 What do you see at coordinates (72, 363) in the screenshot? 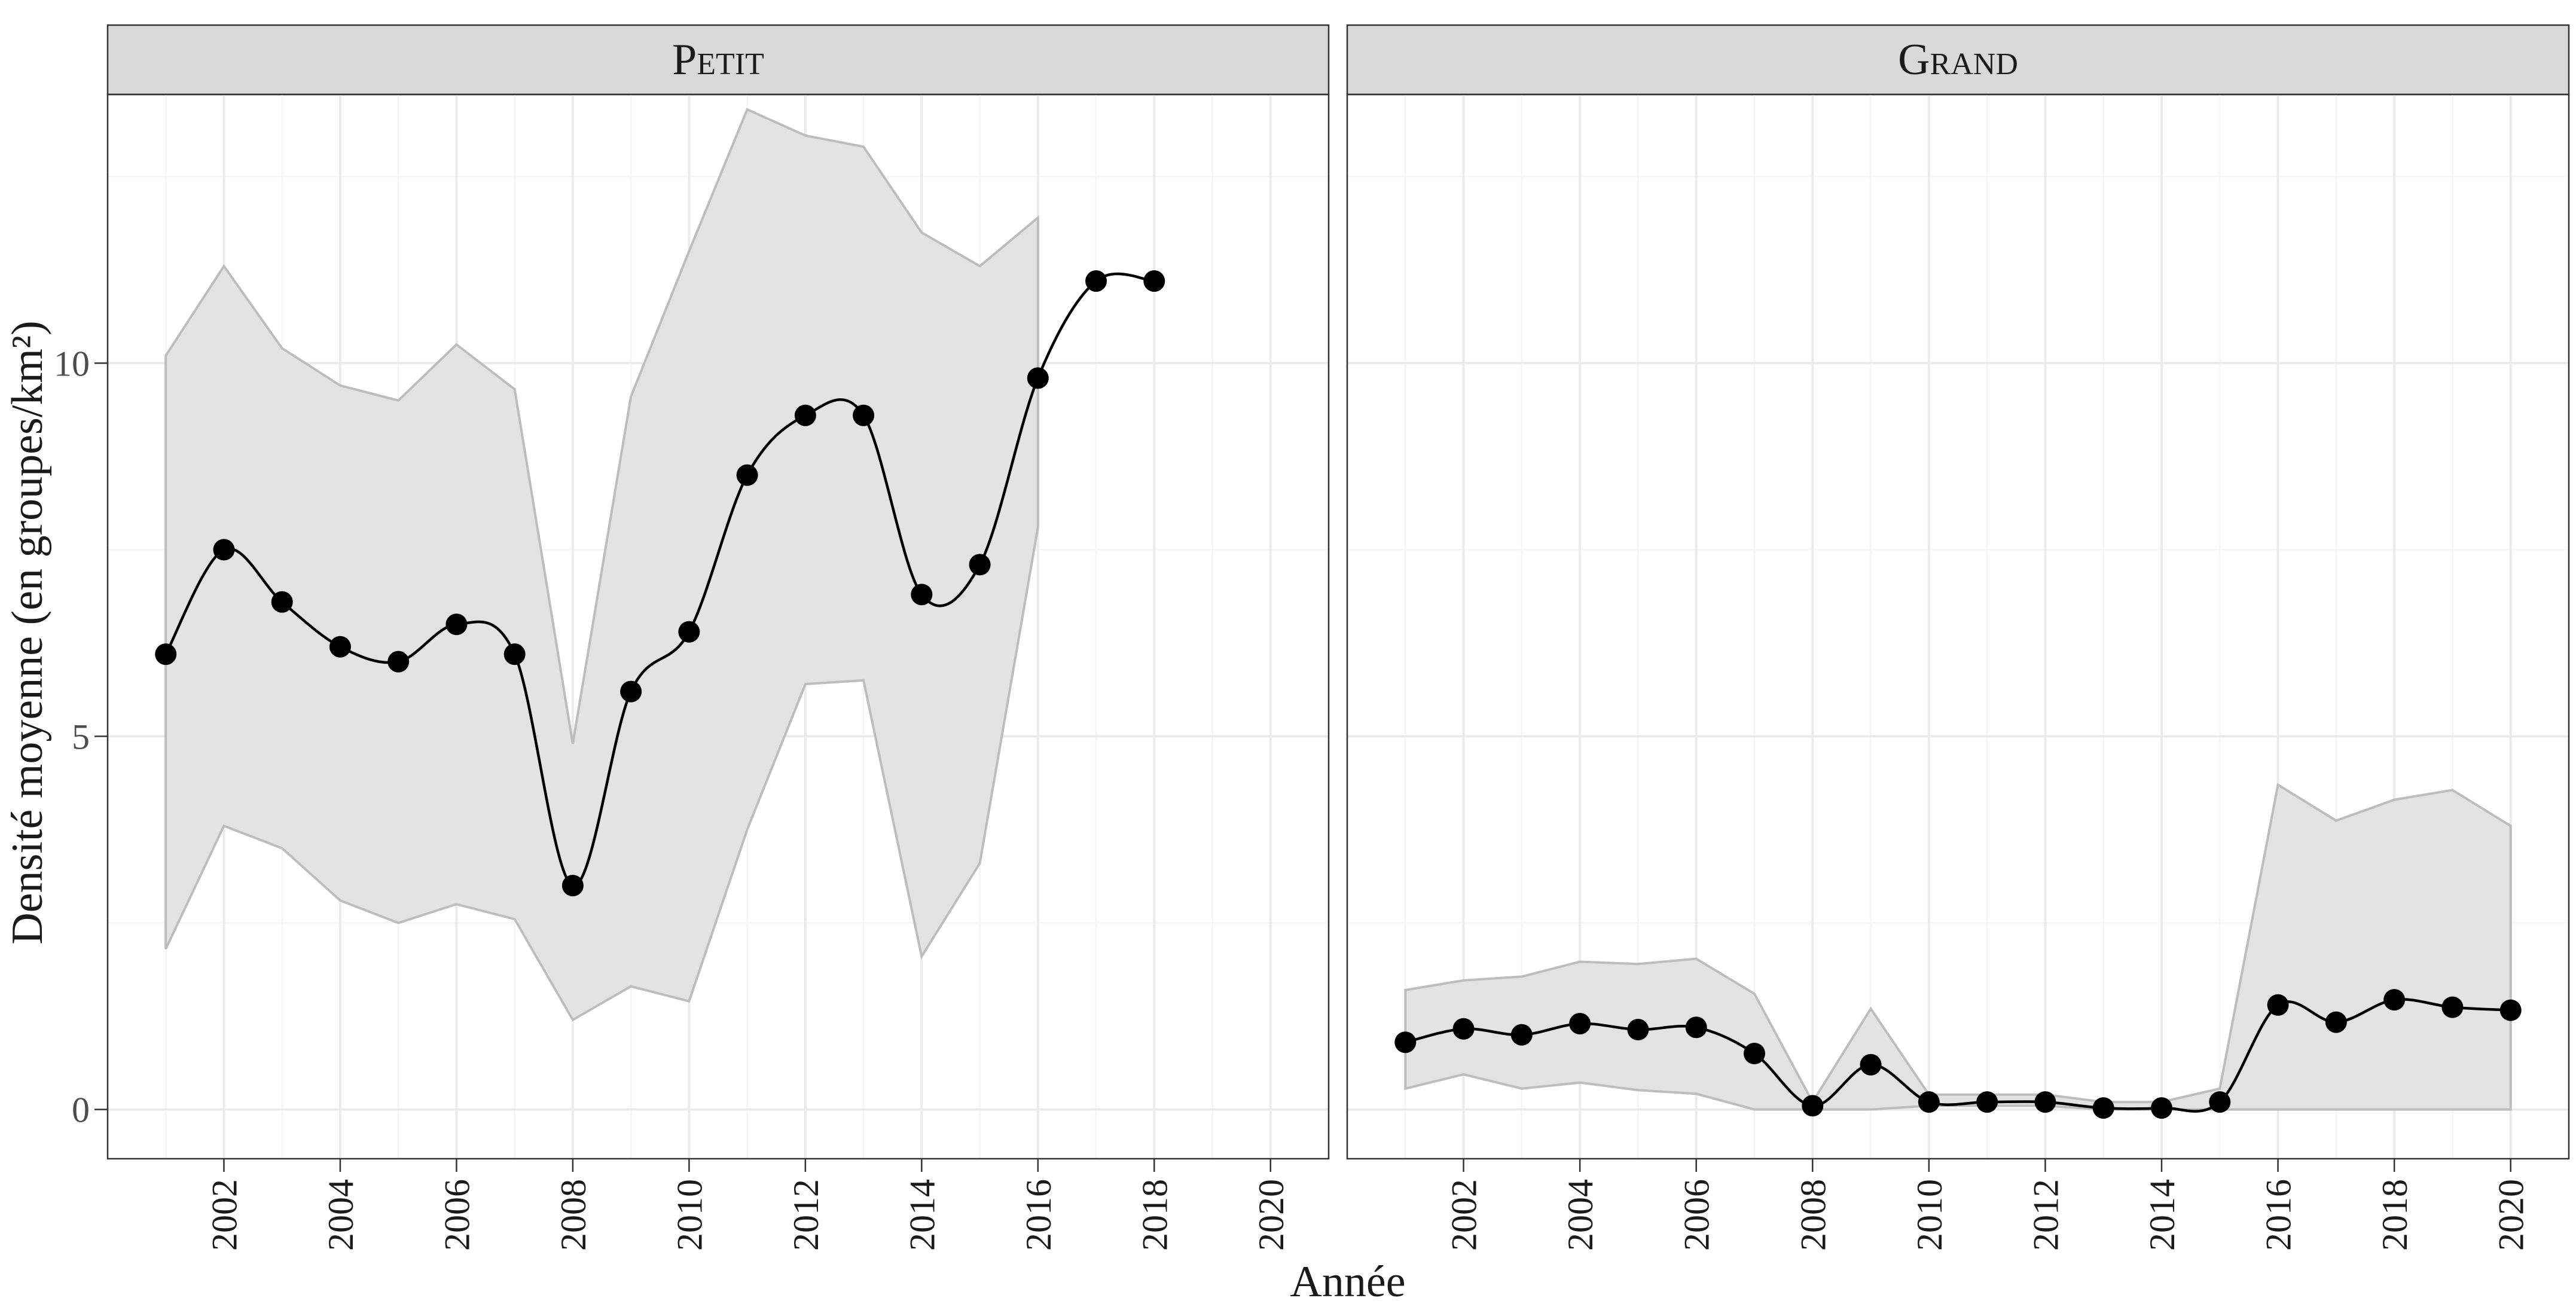
I see `y-tick-label: 10` at bounding box center [72, 363].